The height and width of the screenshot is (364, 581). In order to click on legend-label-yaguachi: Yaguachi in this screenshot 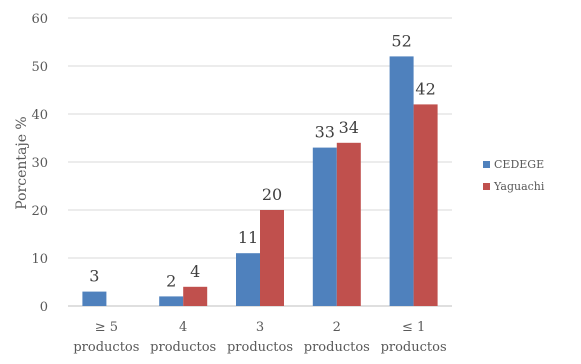, I will do `click(519, 186)`.